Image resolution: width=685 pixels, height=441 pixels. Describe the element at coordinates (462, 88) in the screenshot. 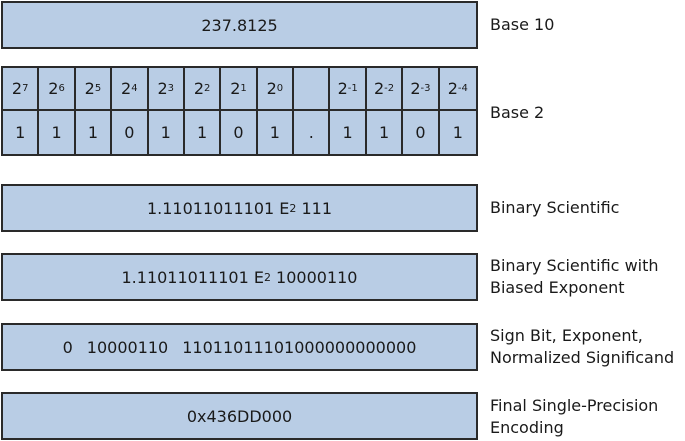

I see `power-exp: -4` at that location.